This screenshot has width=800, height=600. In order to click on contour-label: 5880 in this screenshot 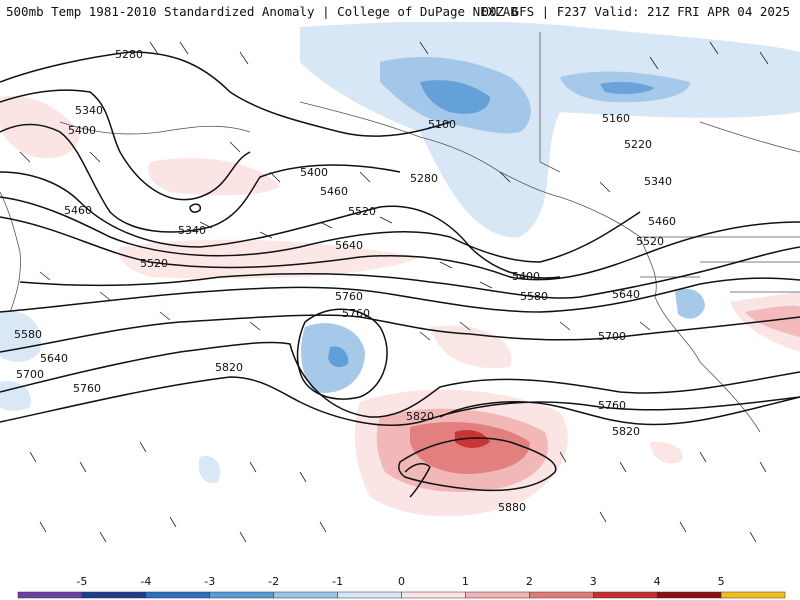, I will do `click(512, 507)`.